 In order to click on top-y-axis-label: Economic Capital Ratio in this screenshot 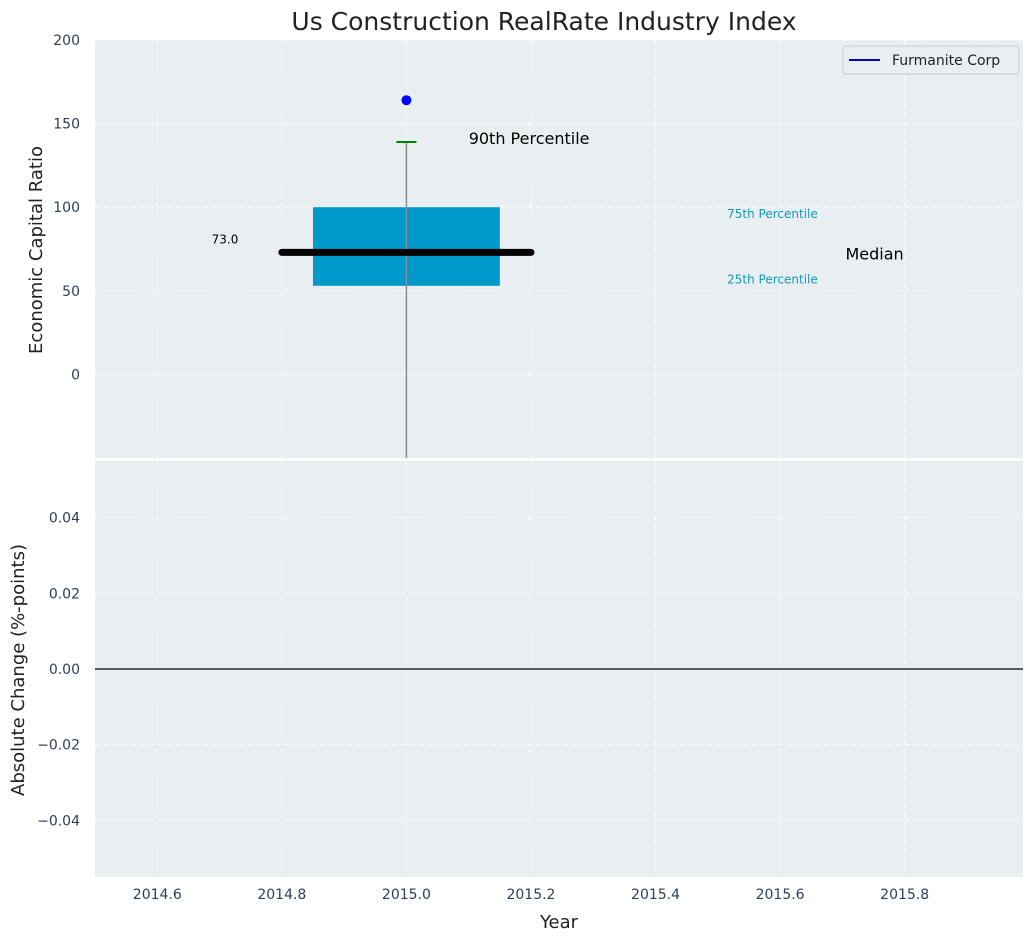, I will do `click(36, 250)`.